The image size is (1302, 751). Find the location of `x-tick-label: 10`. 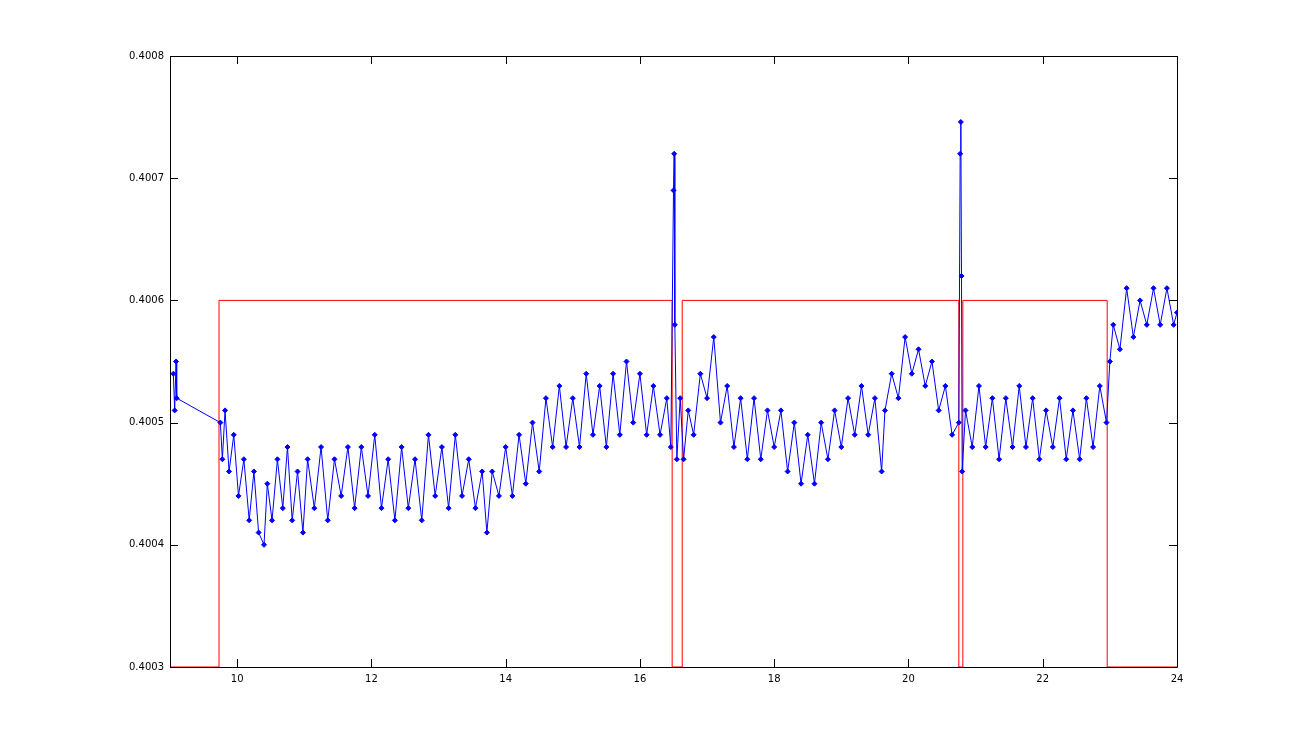

x-tick-label: 10 is located at coordinates (237, 678).